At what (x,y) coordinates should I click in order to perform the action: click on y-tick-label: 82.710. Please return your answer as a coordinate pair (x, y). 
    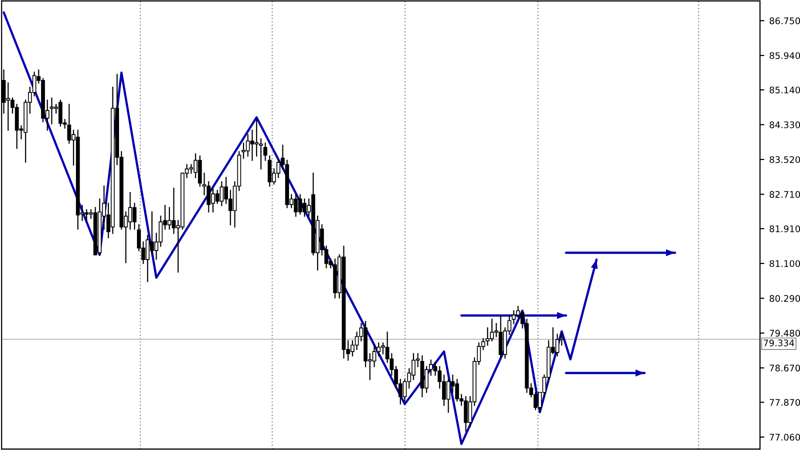
    Looking at the image, I should click on (785, 194).